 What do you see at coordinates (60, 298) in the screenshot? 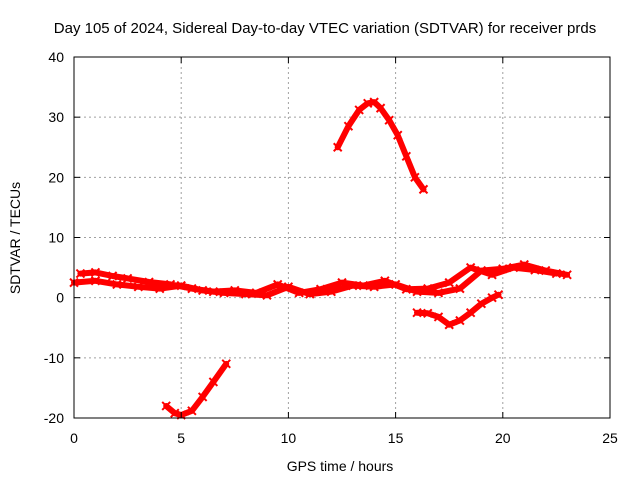
I see `y-tick-label: 0` at bounding box center [60, 298].